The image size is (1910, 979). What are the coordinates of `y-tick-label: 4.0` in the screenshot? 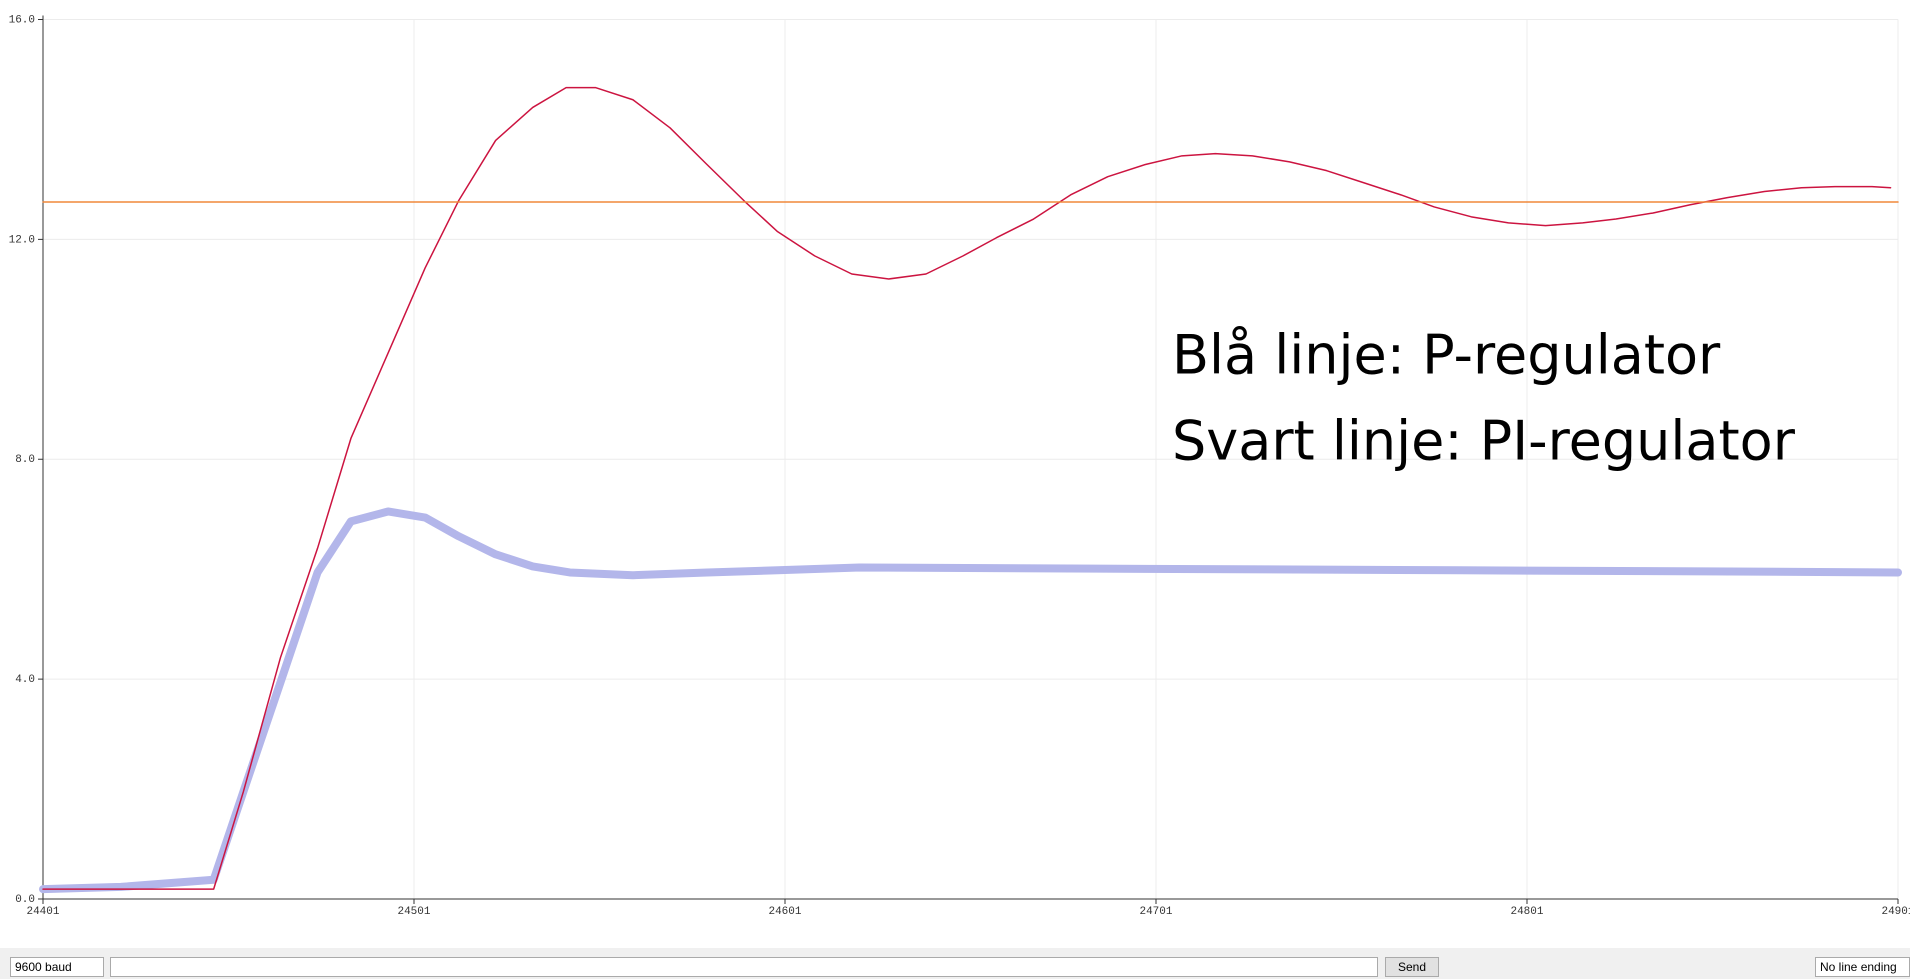 It's located at (25, 680).